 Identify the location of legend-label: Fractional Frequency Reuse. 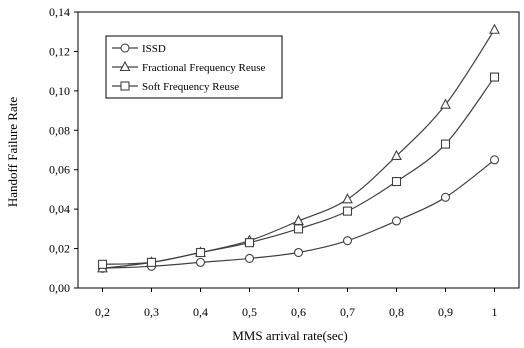
(204, 68).